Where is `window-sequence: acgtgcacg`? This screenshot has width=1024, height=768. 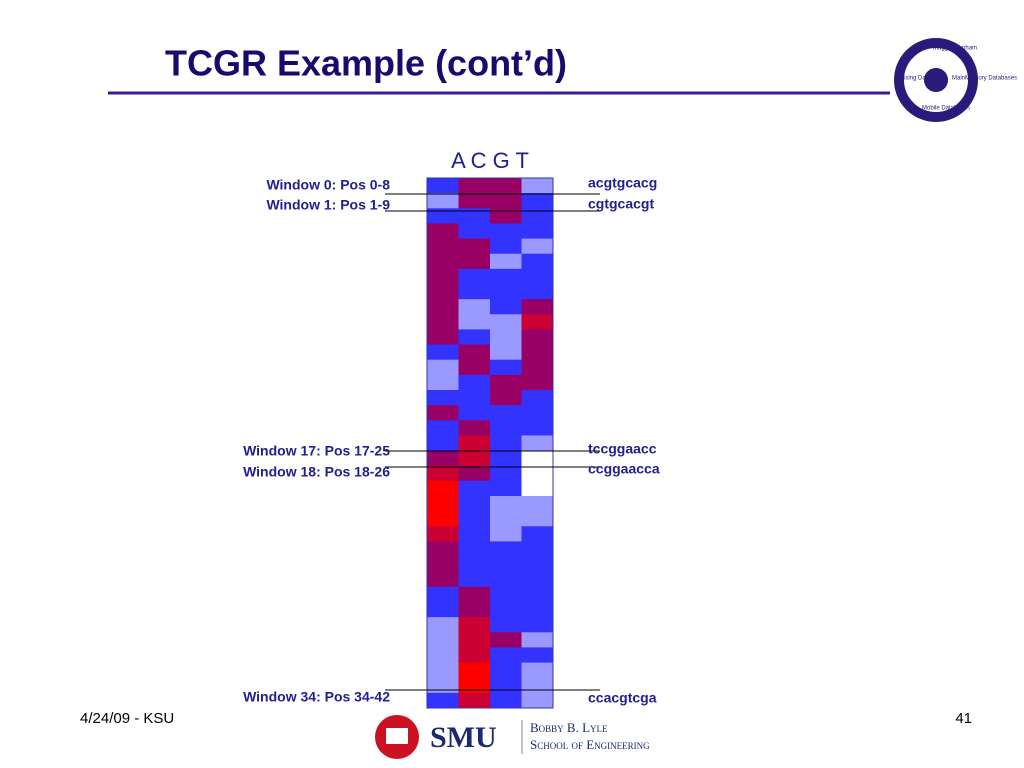 window-sequence: acgtgcacg is located at coordinates (622, 183).